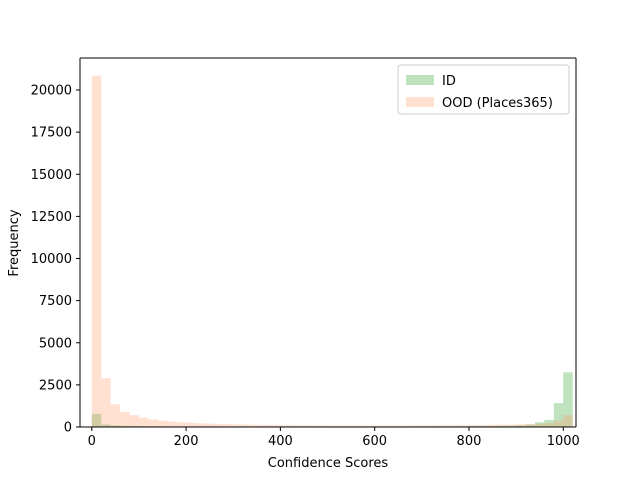  Describe the element at coordinates (68, 428) in the screenshot. I see `y-tick-label: 0` at that location.